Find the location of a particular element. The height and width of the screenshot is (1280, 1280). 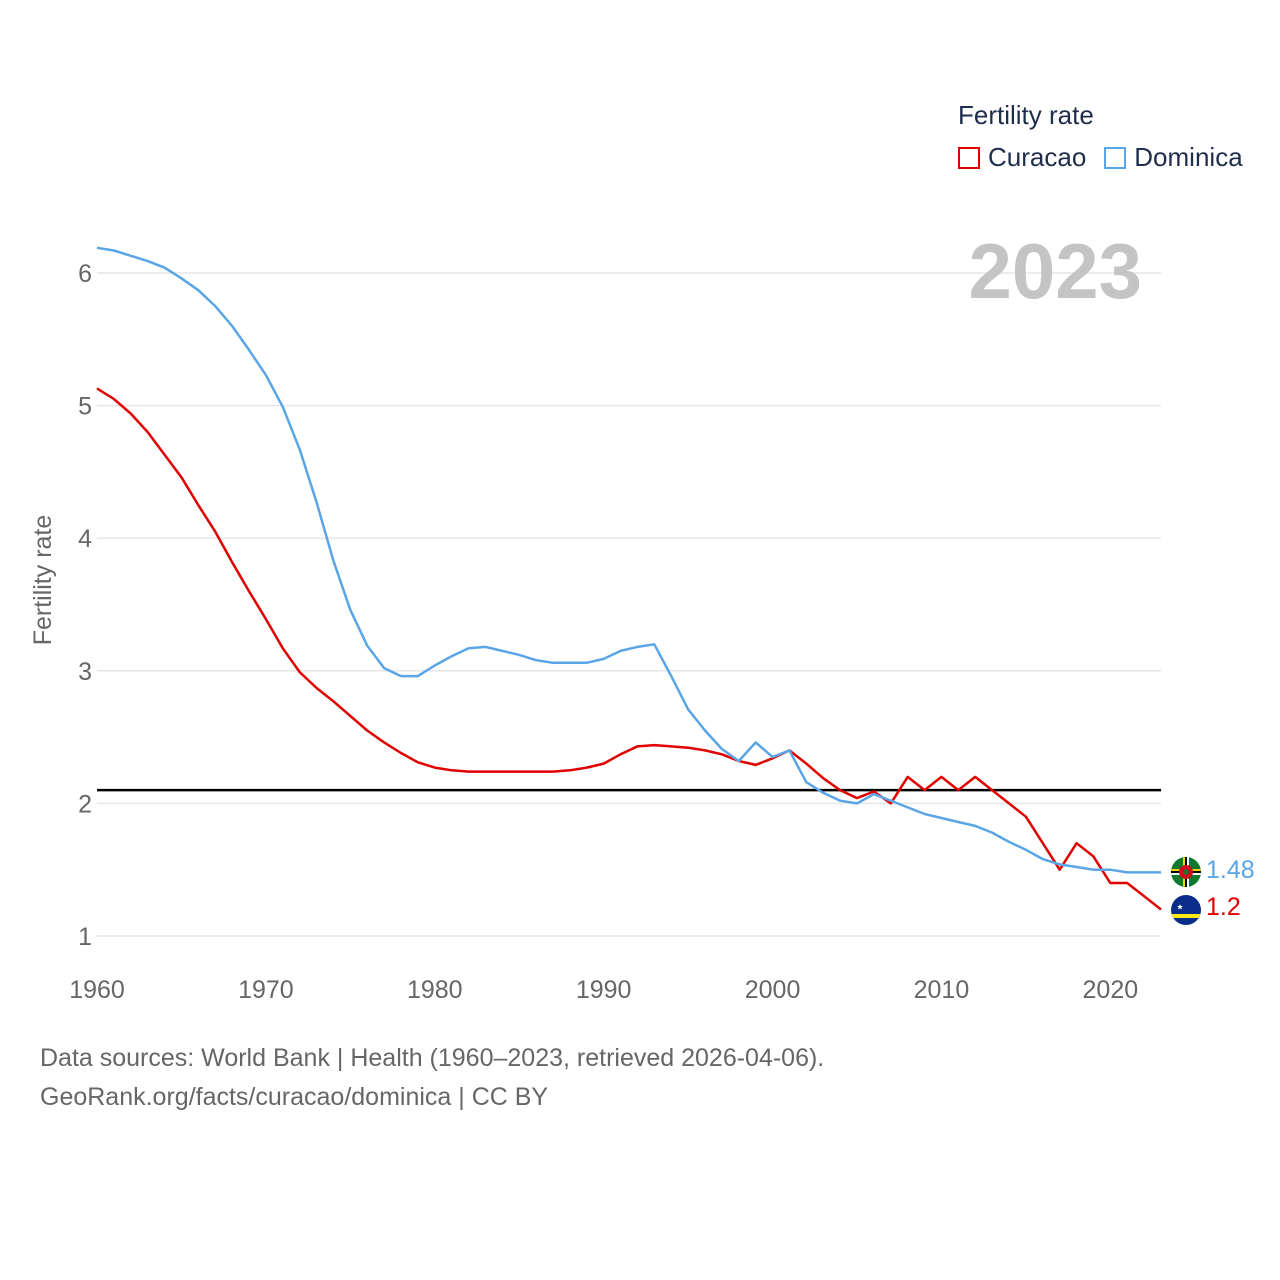

dominica-flag-icon is located at coordinates (1186, 872).